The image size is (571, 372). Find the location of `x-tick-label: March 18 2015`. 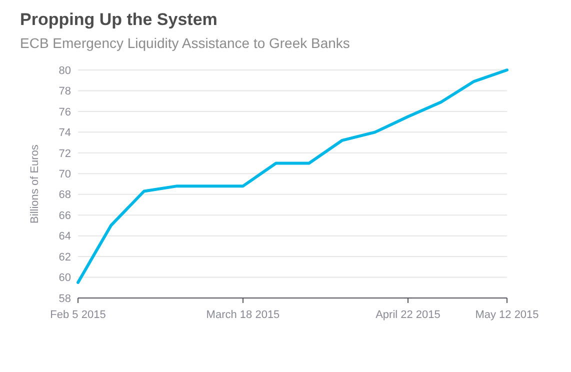

x-tick-label: March 18 2015 is located at coordinates (243, 315).